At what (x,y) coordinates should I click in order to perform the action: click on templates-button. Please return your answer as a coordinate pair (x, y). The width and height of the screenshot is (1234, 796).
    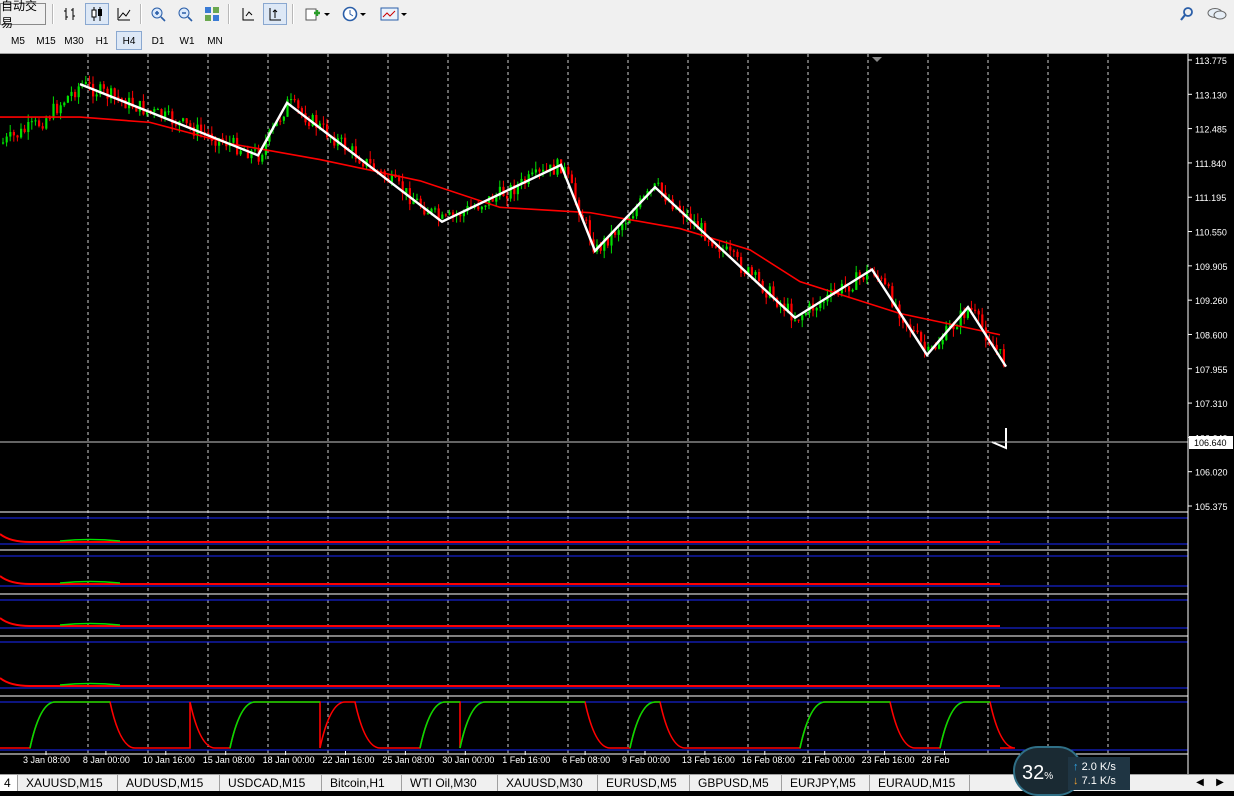
    Looking at the image, I should click on (394, 14).